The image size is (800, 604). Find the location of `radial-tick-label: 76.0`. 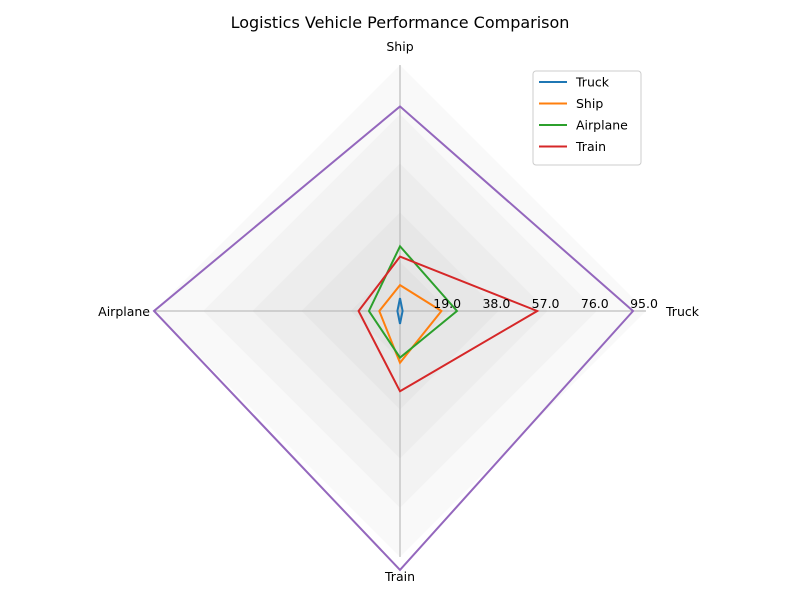

radial-tick-label: 76.0 is located at coordinates (595, 303).